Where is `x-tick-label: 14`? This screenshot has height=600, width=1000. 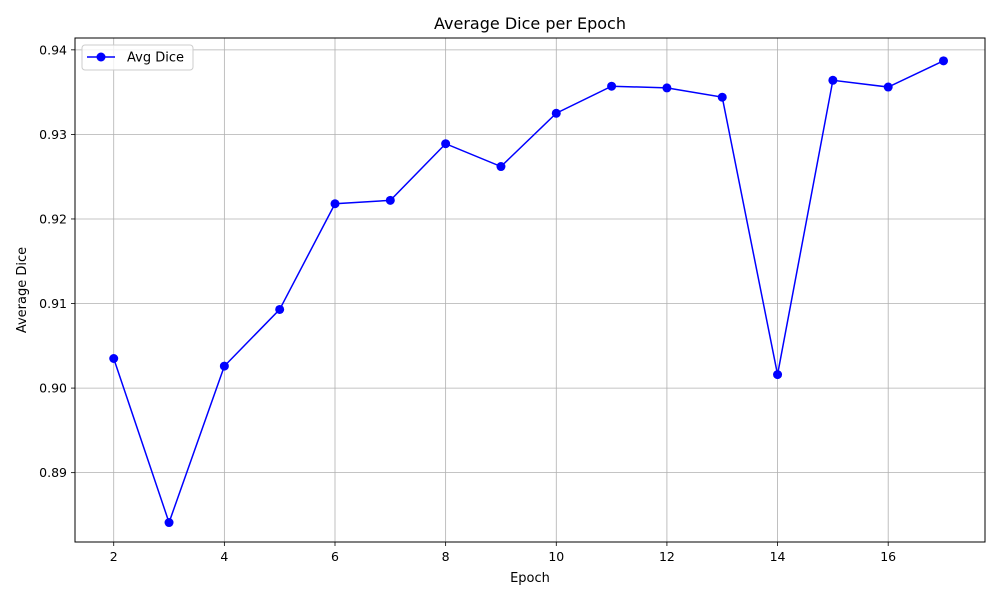
x-tick-label: 14 is located at coordinates (778, 556).